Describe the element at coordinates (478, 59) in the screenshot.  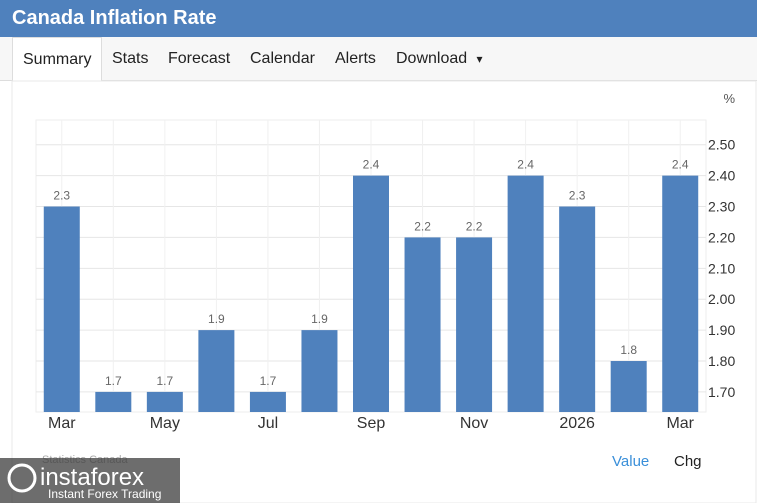
I see `dropdown-caret: ▾` at that location.